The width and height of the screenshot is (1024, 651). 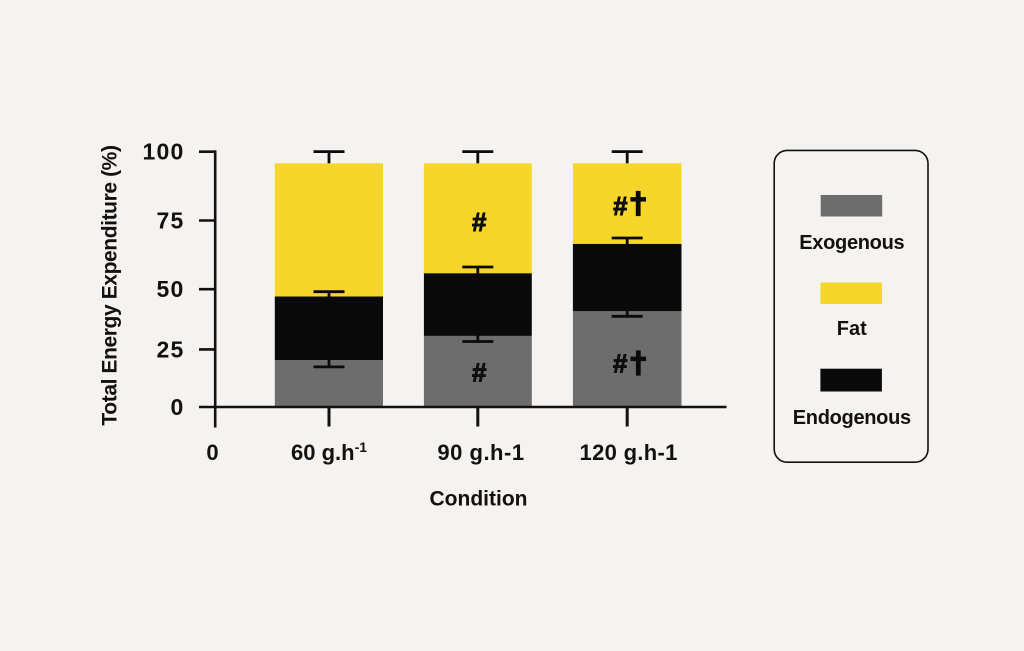 I want to click on svg-text: 50, so click(x=171, y=289).